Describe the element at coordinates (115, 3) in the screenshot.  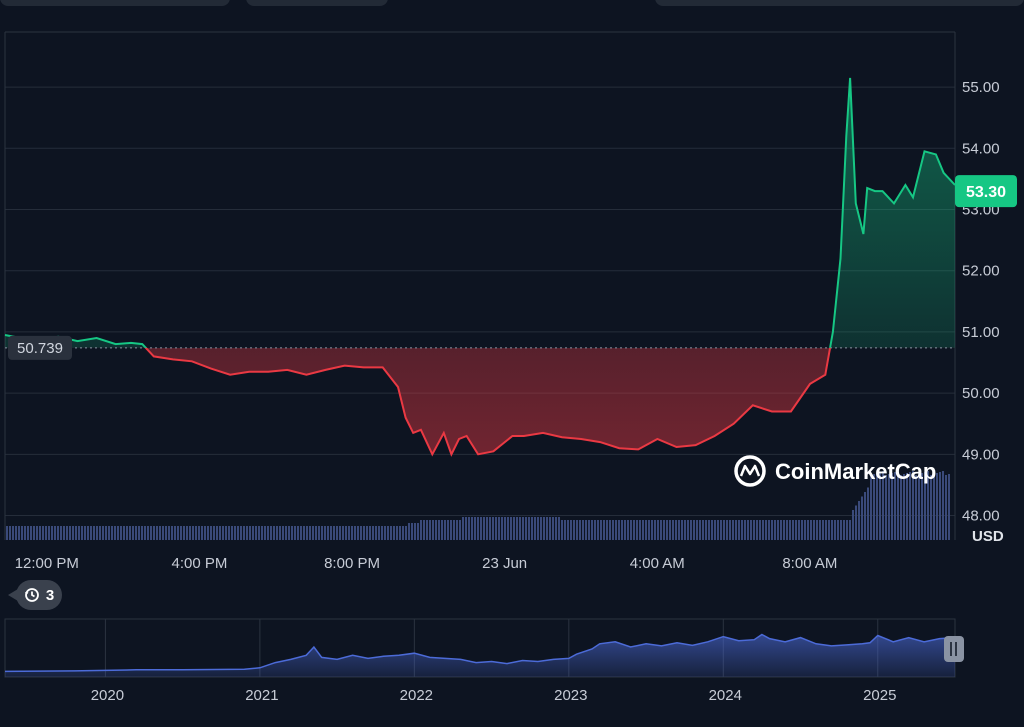
I see `time-range-tab` at that location.